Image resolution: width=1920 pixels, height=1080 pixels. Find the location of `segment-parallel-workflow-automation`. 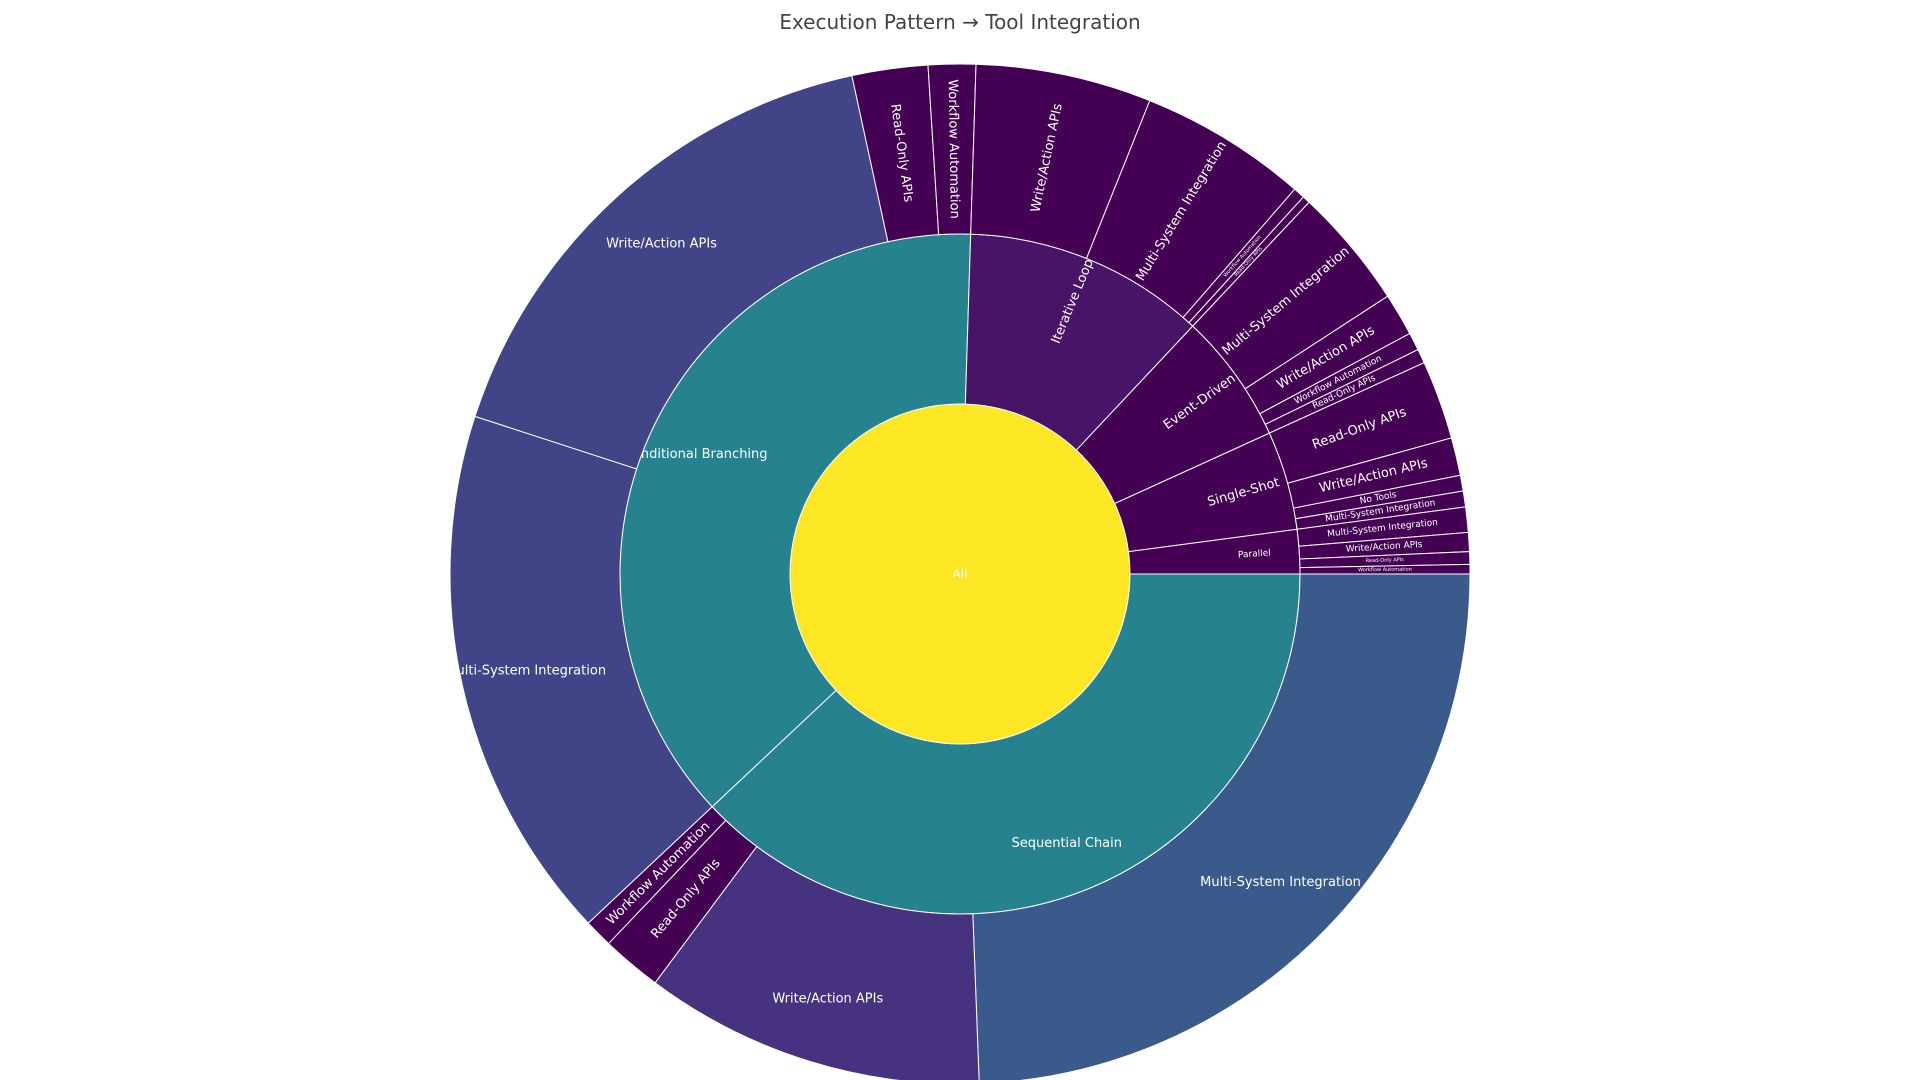

segment-parallel-workflow-automation is located at coordinates (1385, 569).